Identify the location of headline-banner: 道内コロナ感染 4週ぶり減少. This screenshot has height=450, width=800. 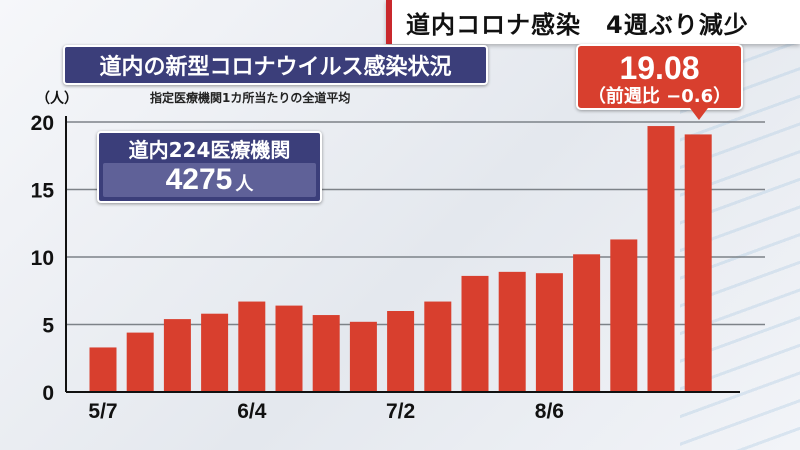
(593, 22).